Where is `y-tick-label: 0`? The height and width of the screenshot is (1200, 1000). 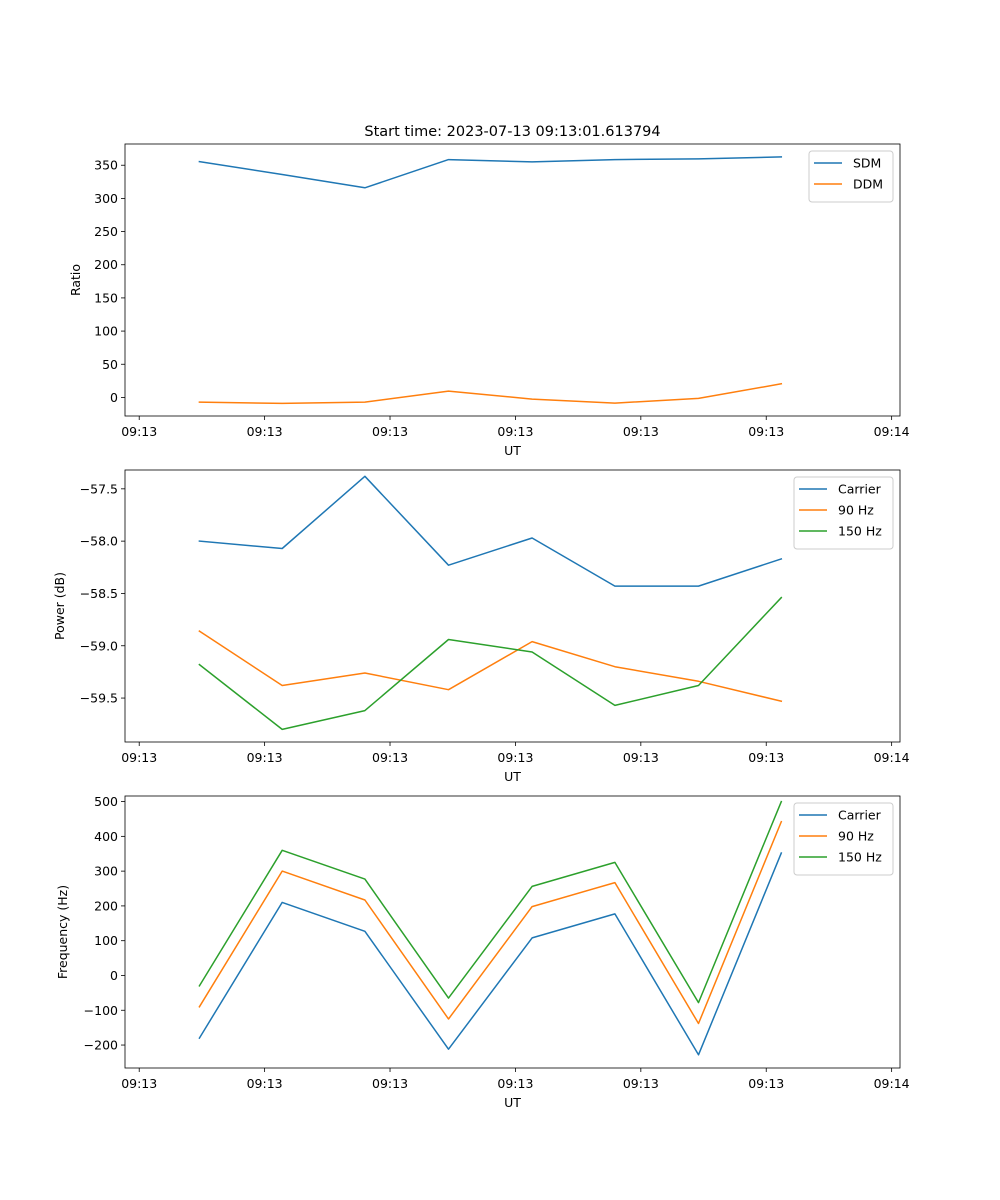 y-tick-label: 0 is located at coordinates (114, 397).